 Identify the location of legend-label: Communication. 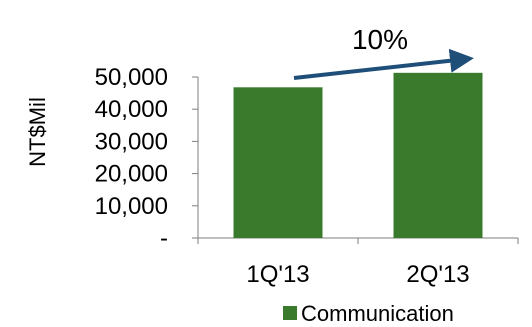
(377, 313).